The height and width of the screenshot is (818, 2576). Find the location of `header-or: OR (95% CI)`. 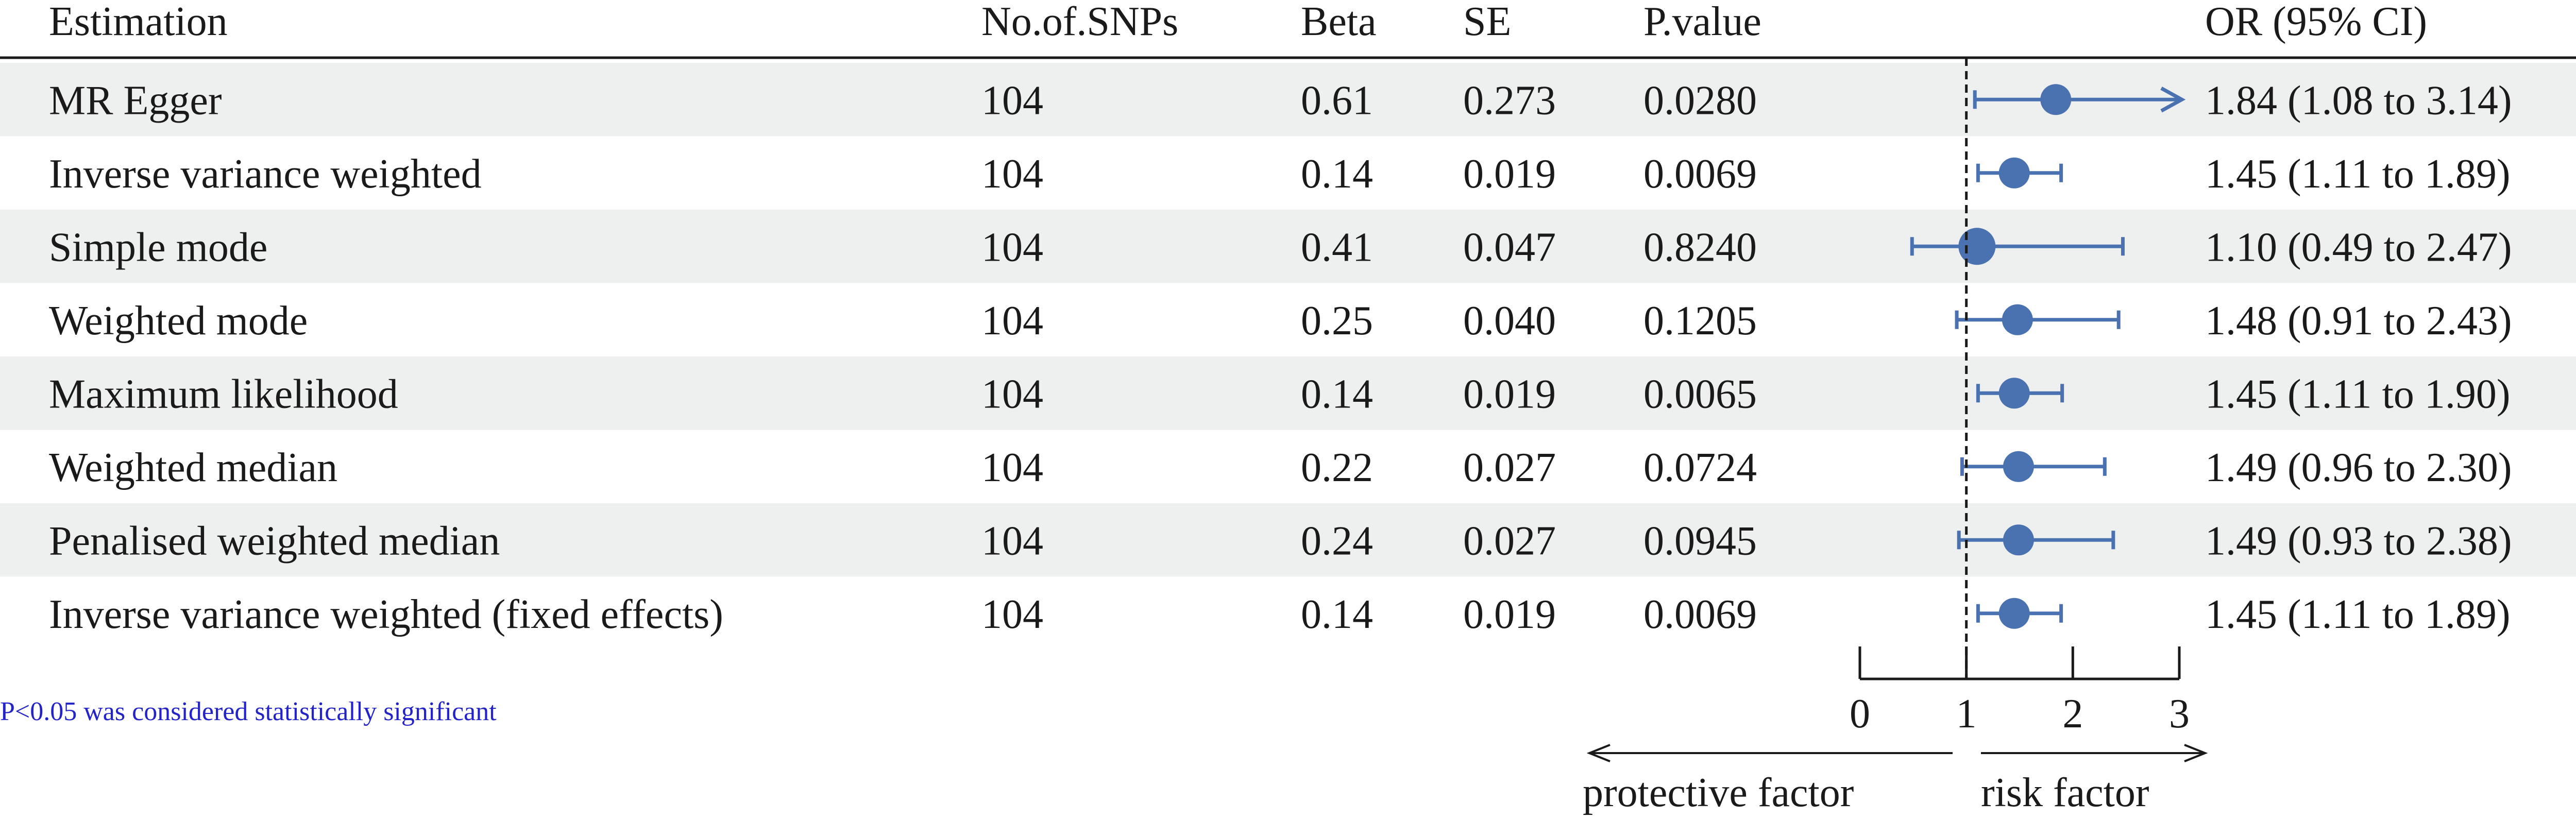

header-or: OR (95% CI) is located at coordinates (2316, 22).